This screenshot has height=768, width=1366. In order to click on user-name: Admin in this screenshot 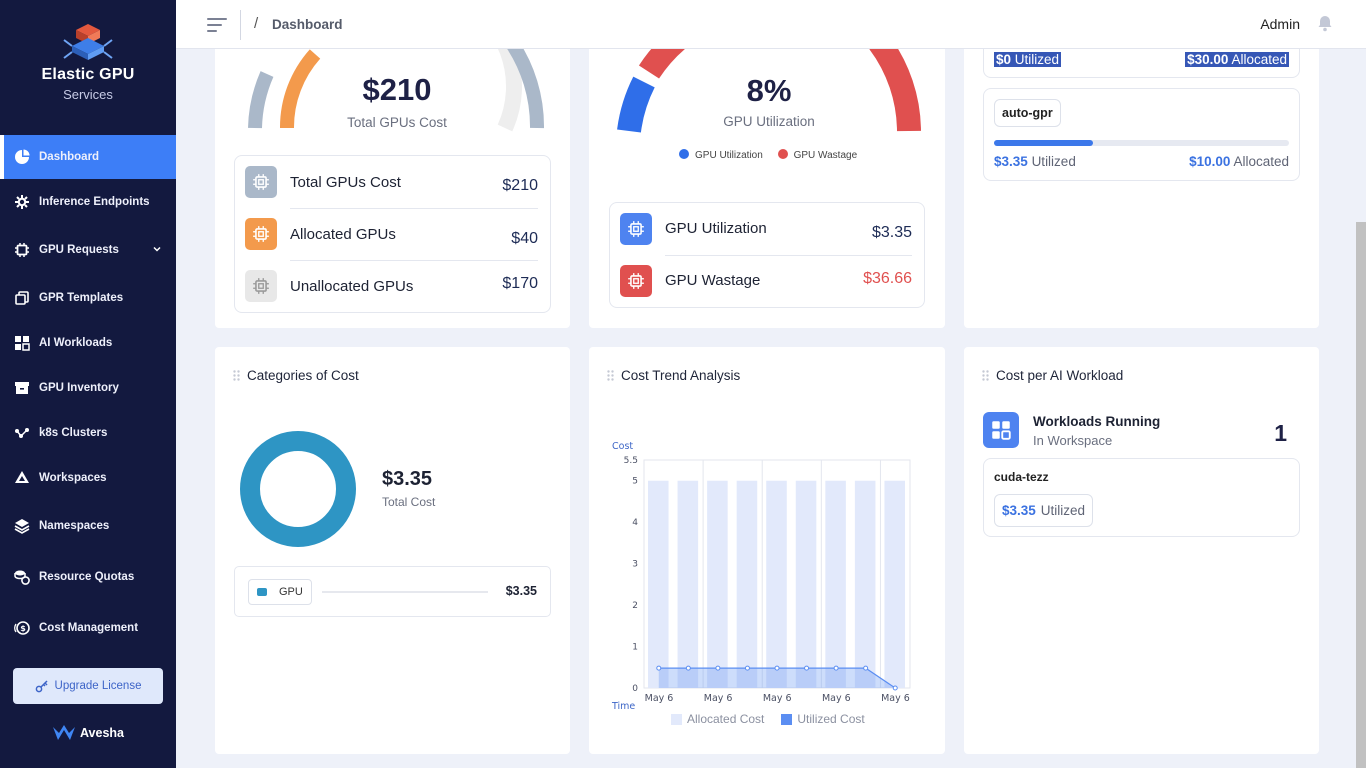, I will do `click(1280, 24)`.